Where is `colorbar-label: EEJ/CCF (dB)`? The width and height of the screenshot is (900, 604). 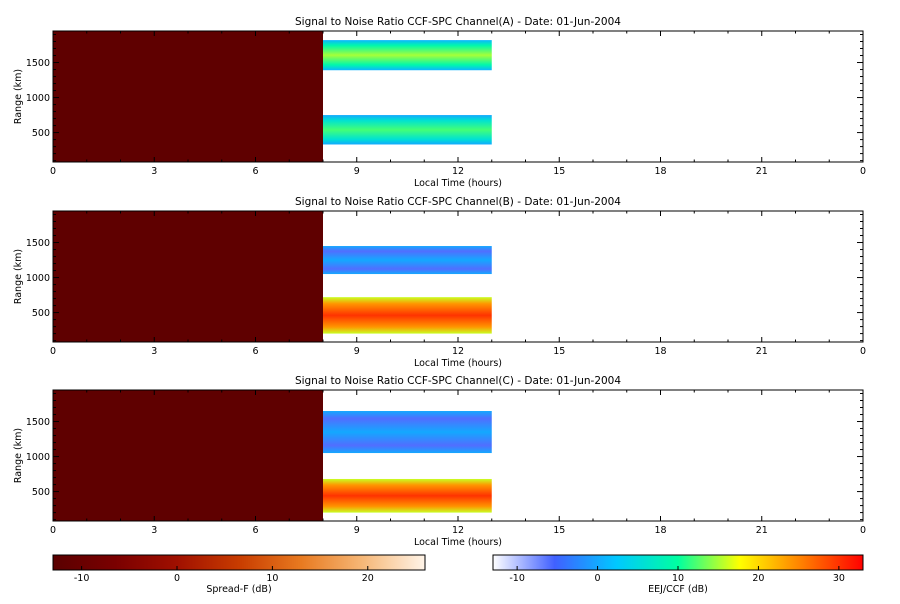 colorbar-label: EEJ/CCF (dB) is located at coordinates (678, 589).